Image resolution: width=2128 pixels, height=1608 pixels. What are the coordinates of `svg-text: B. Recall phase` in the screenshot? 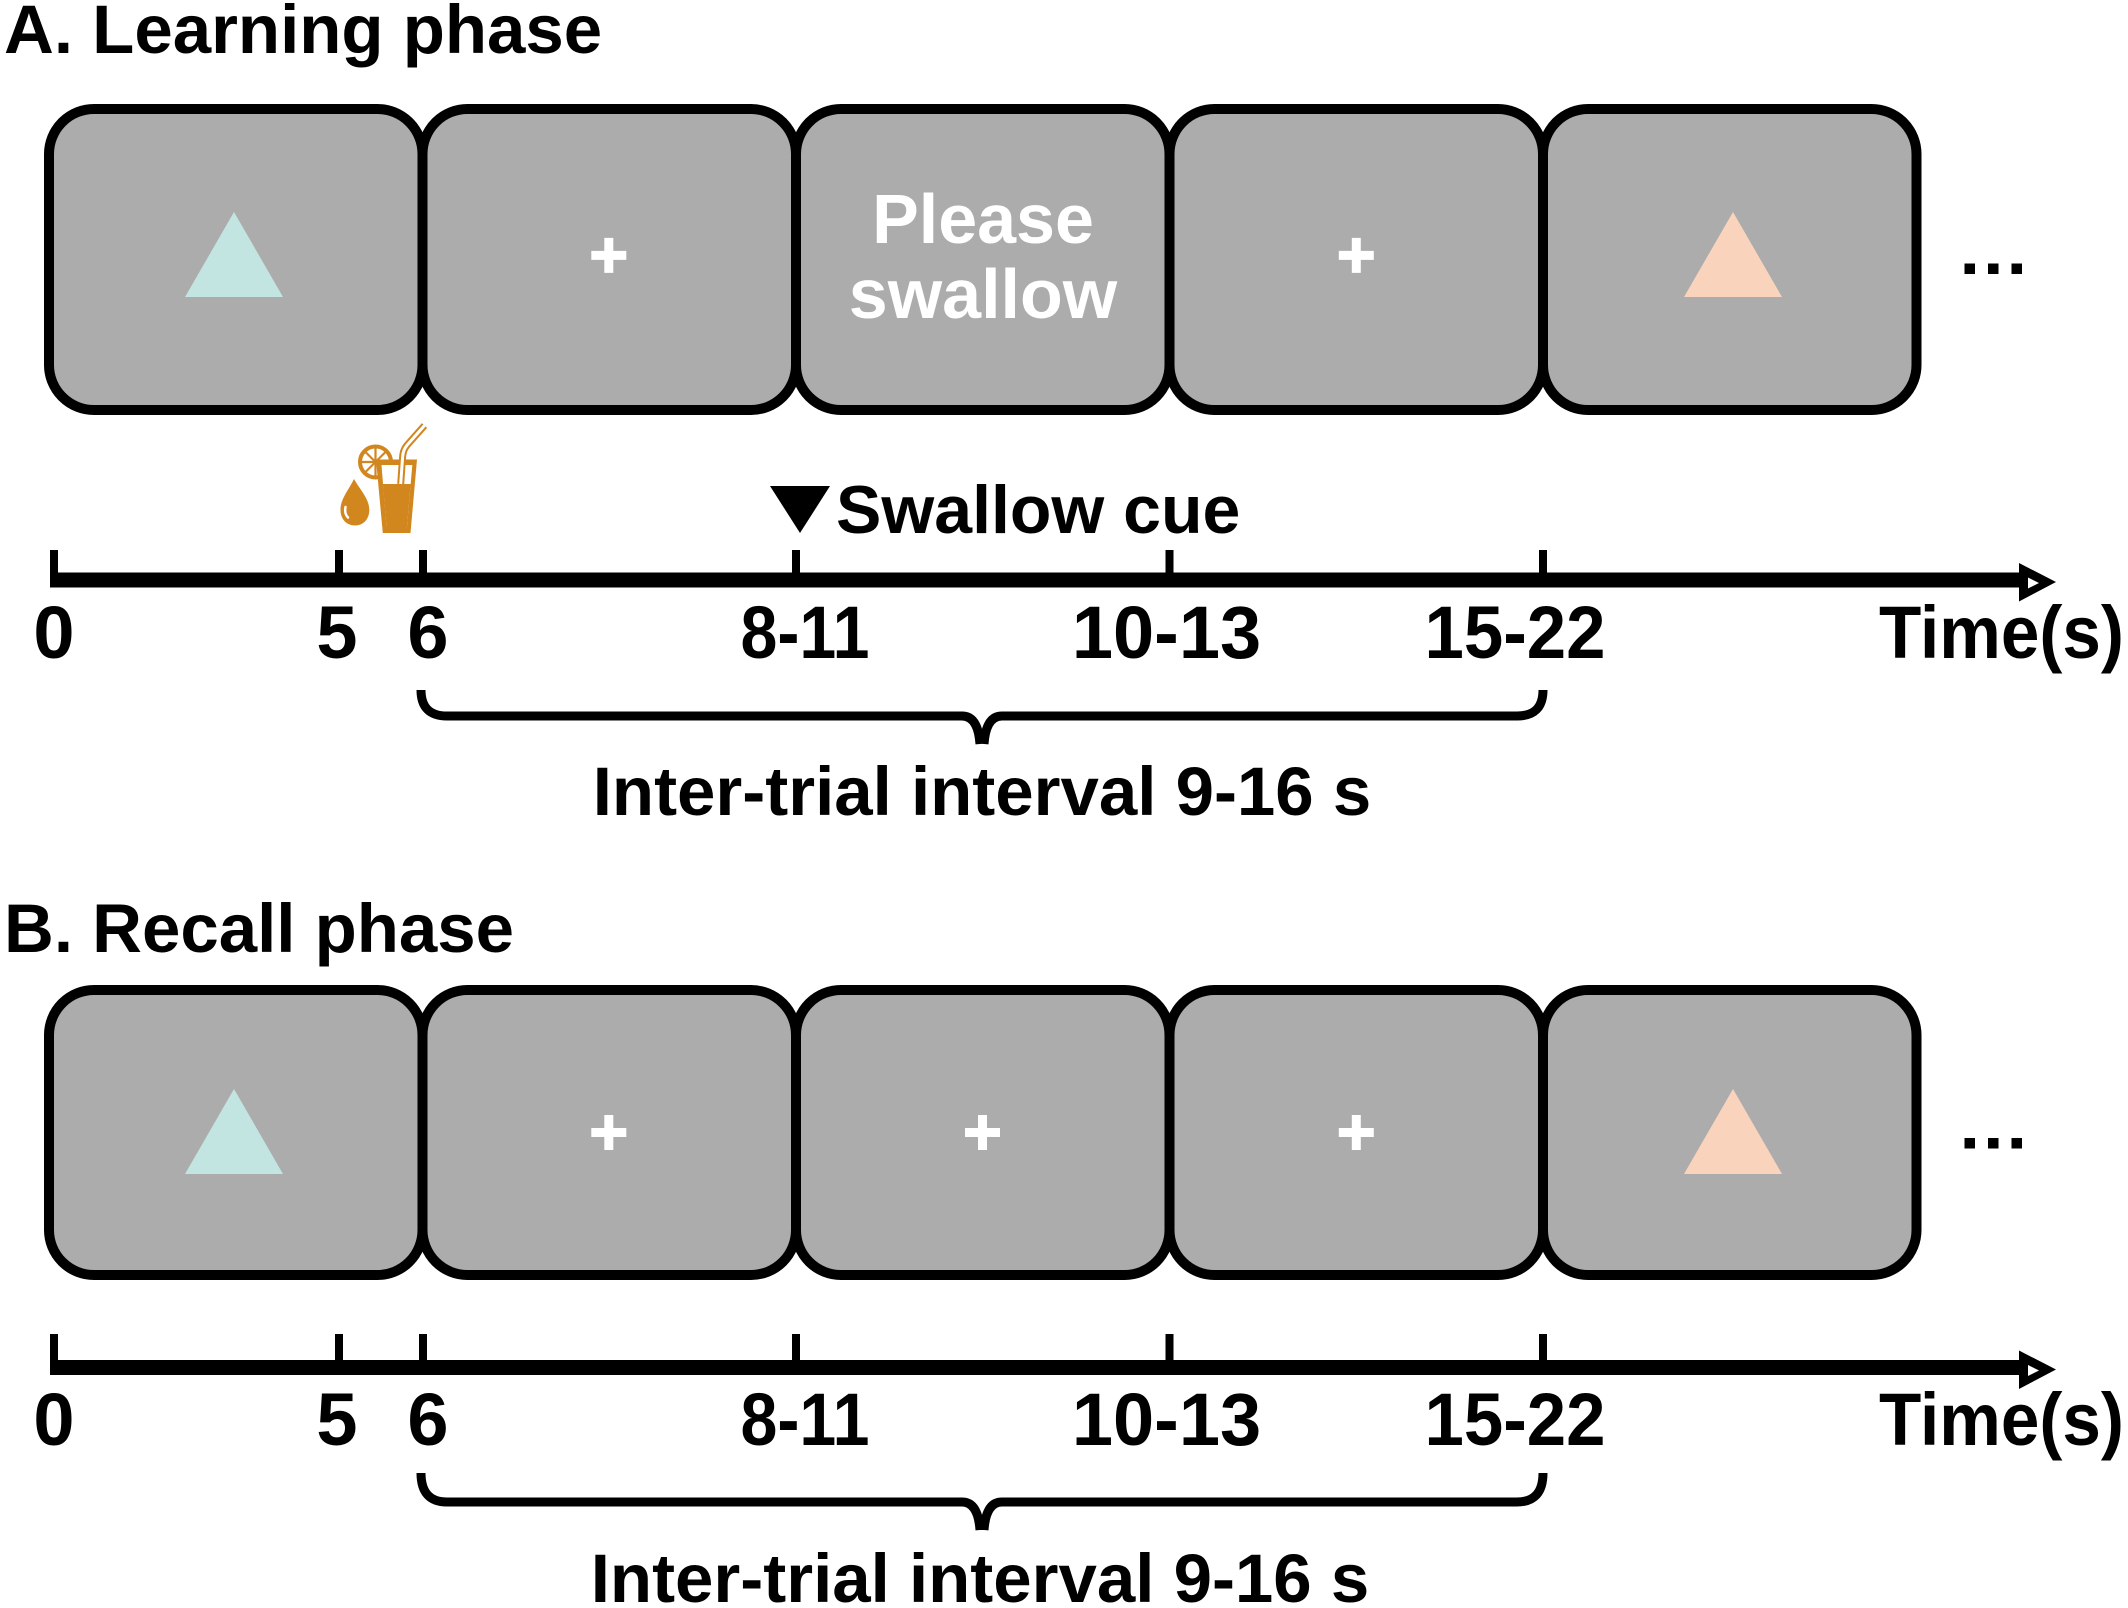 It's located at (259, 928).